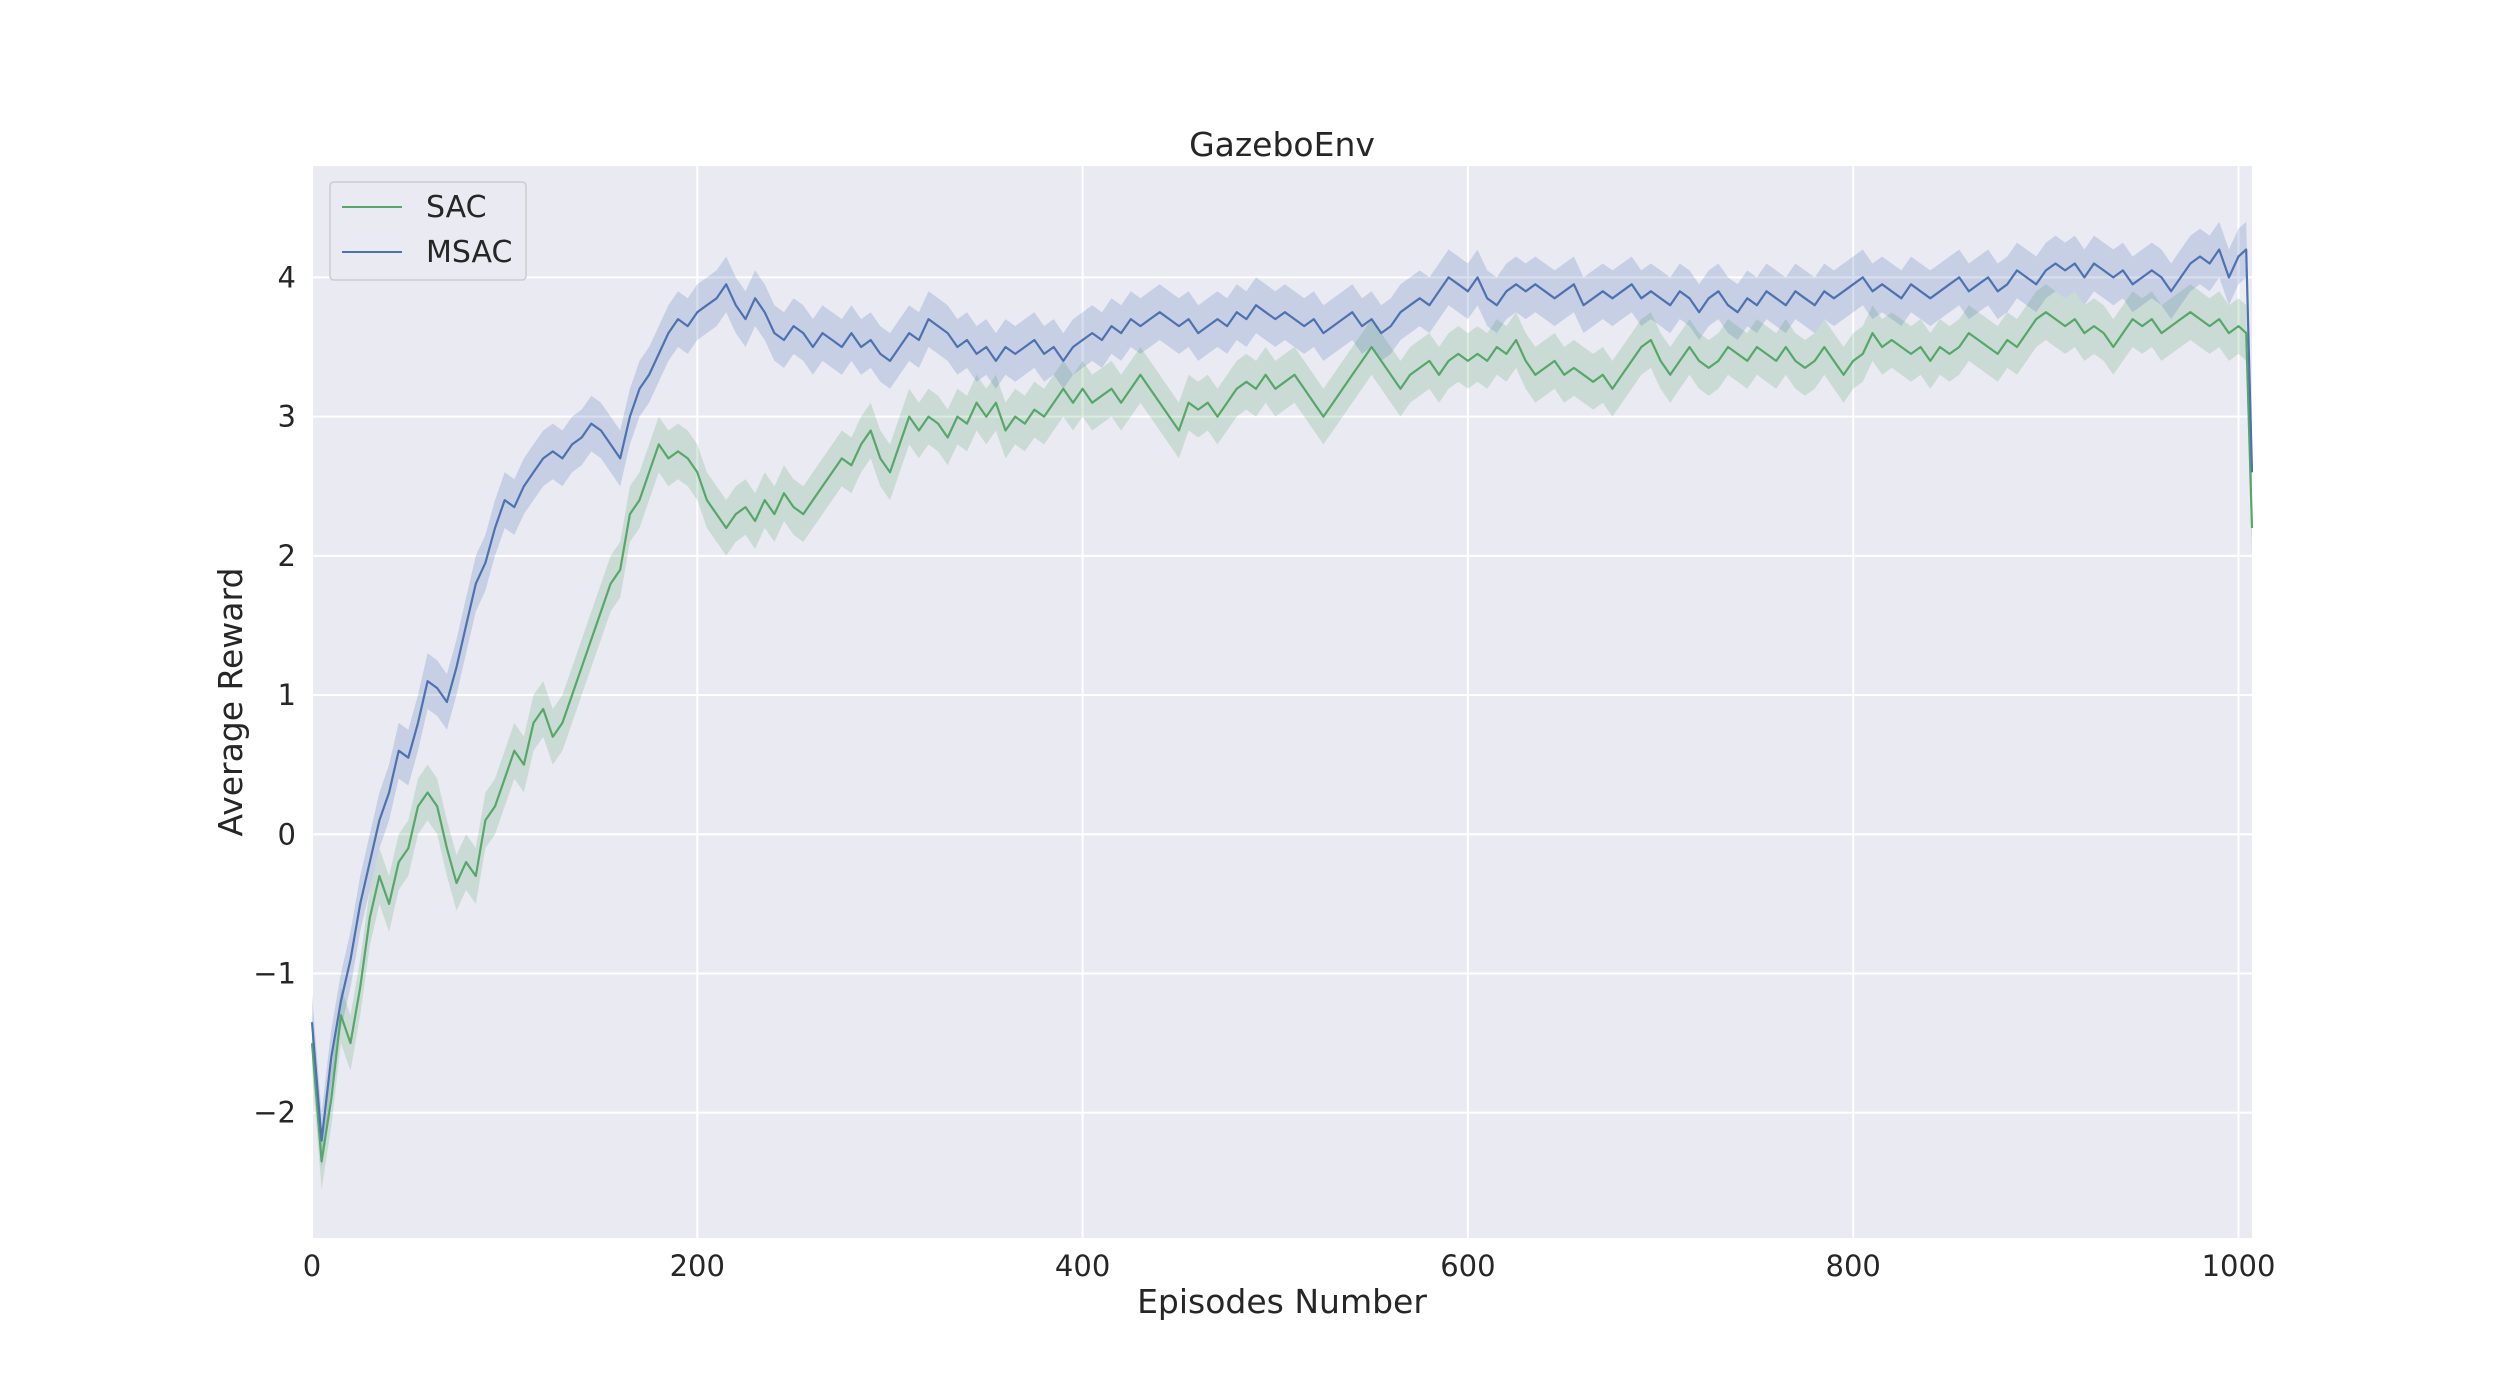  I want to click on x-tick-label: 400, so click(1082, 1266).